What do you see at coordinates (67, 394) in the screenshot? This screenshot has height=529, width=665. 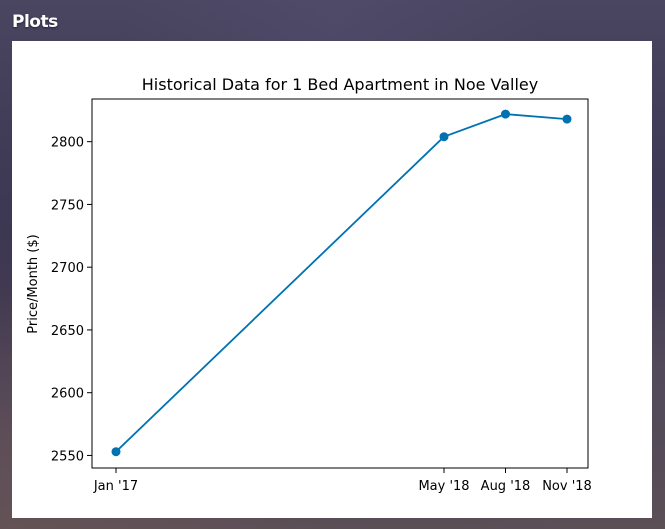 I see `y-tick-label: 2600` at bounding box center [67, 394].